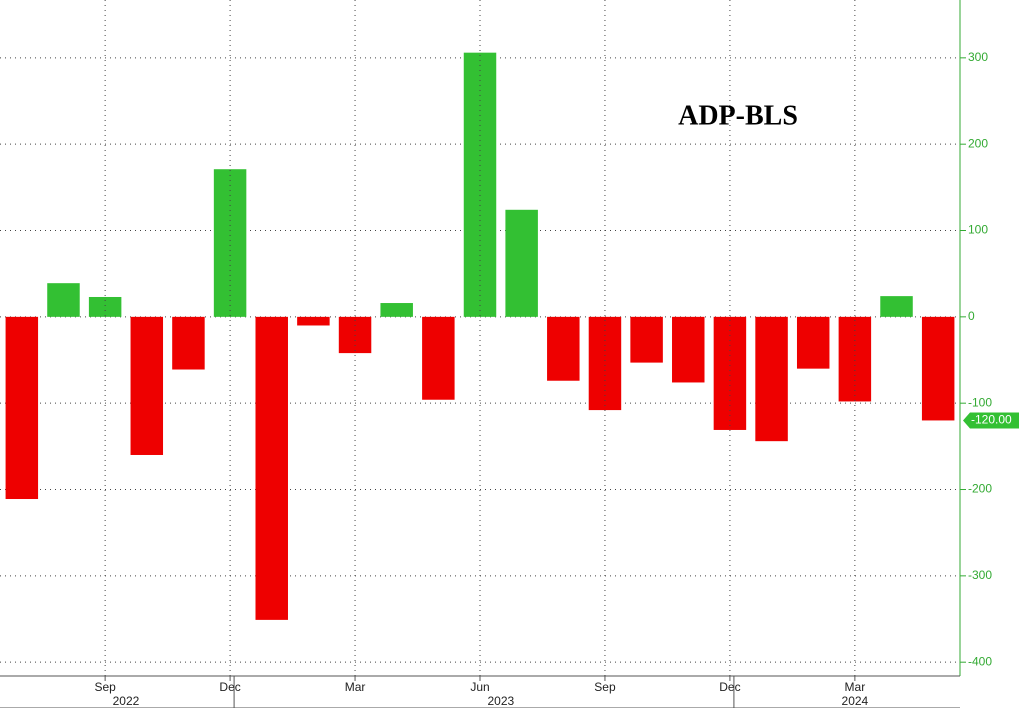  What do you see at coordinates (971, 316) in the screenshot?
I see `y-tick-label: 0` at bounding box center [971, 316].